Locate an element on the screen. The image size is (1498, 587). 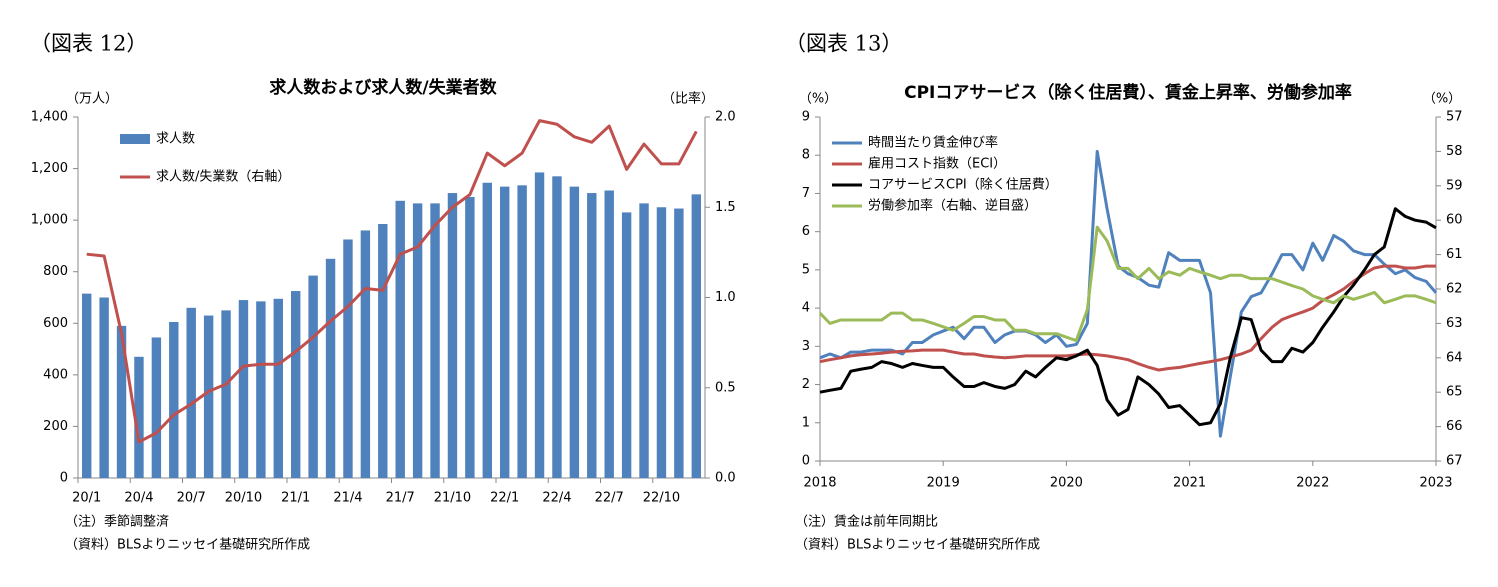
x-tick-label: 2023 is located at coordinates (1435, 483).